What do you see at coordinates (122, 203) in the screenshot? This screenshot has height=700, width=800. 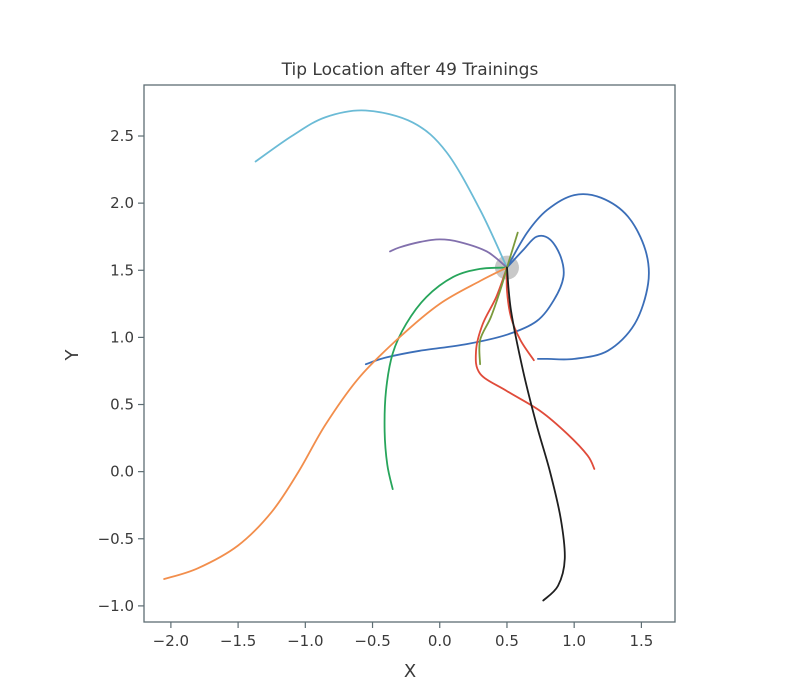 I see `y-tick-label: 2.0` at bounding box center [122, 203].